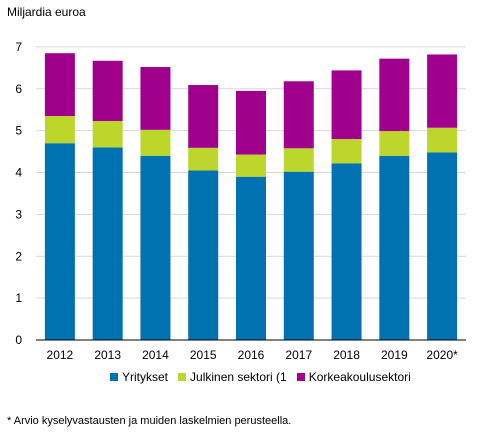  I want to click on x-tick-label-2020: 2020*, so click(442, 355).